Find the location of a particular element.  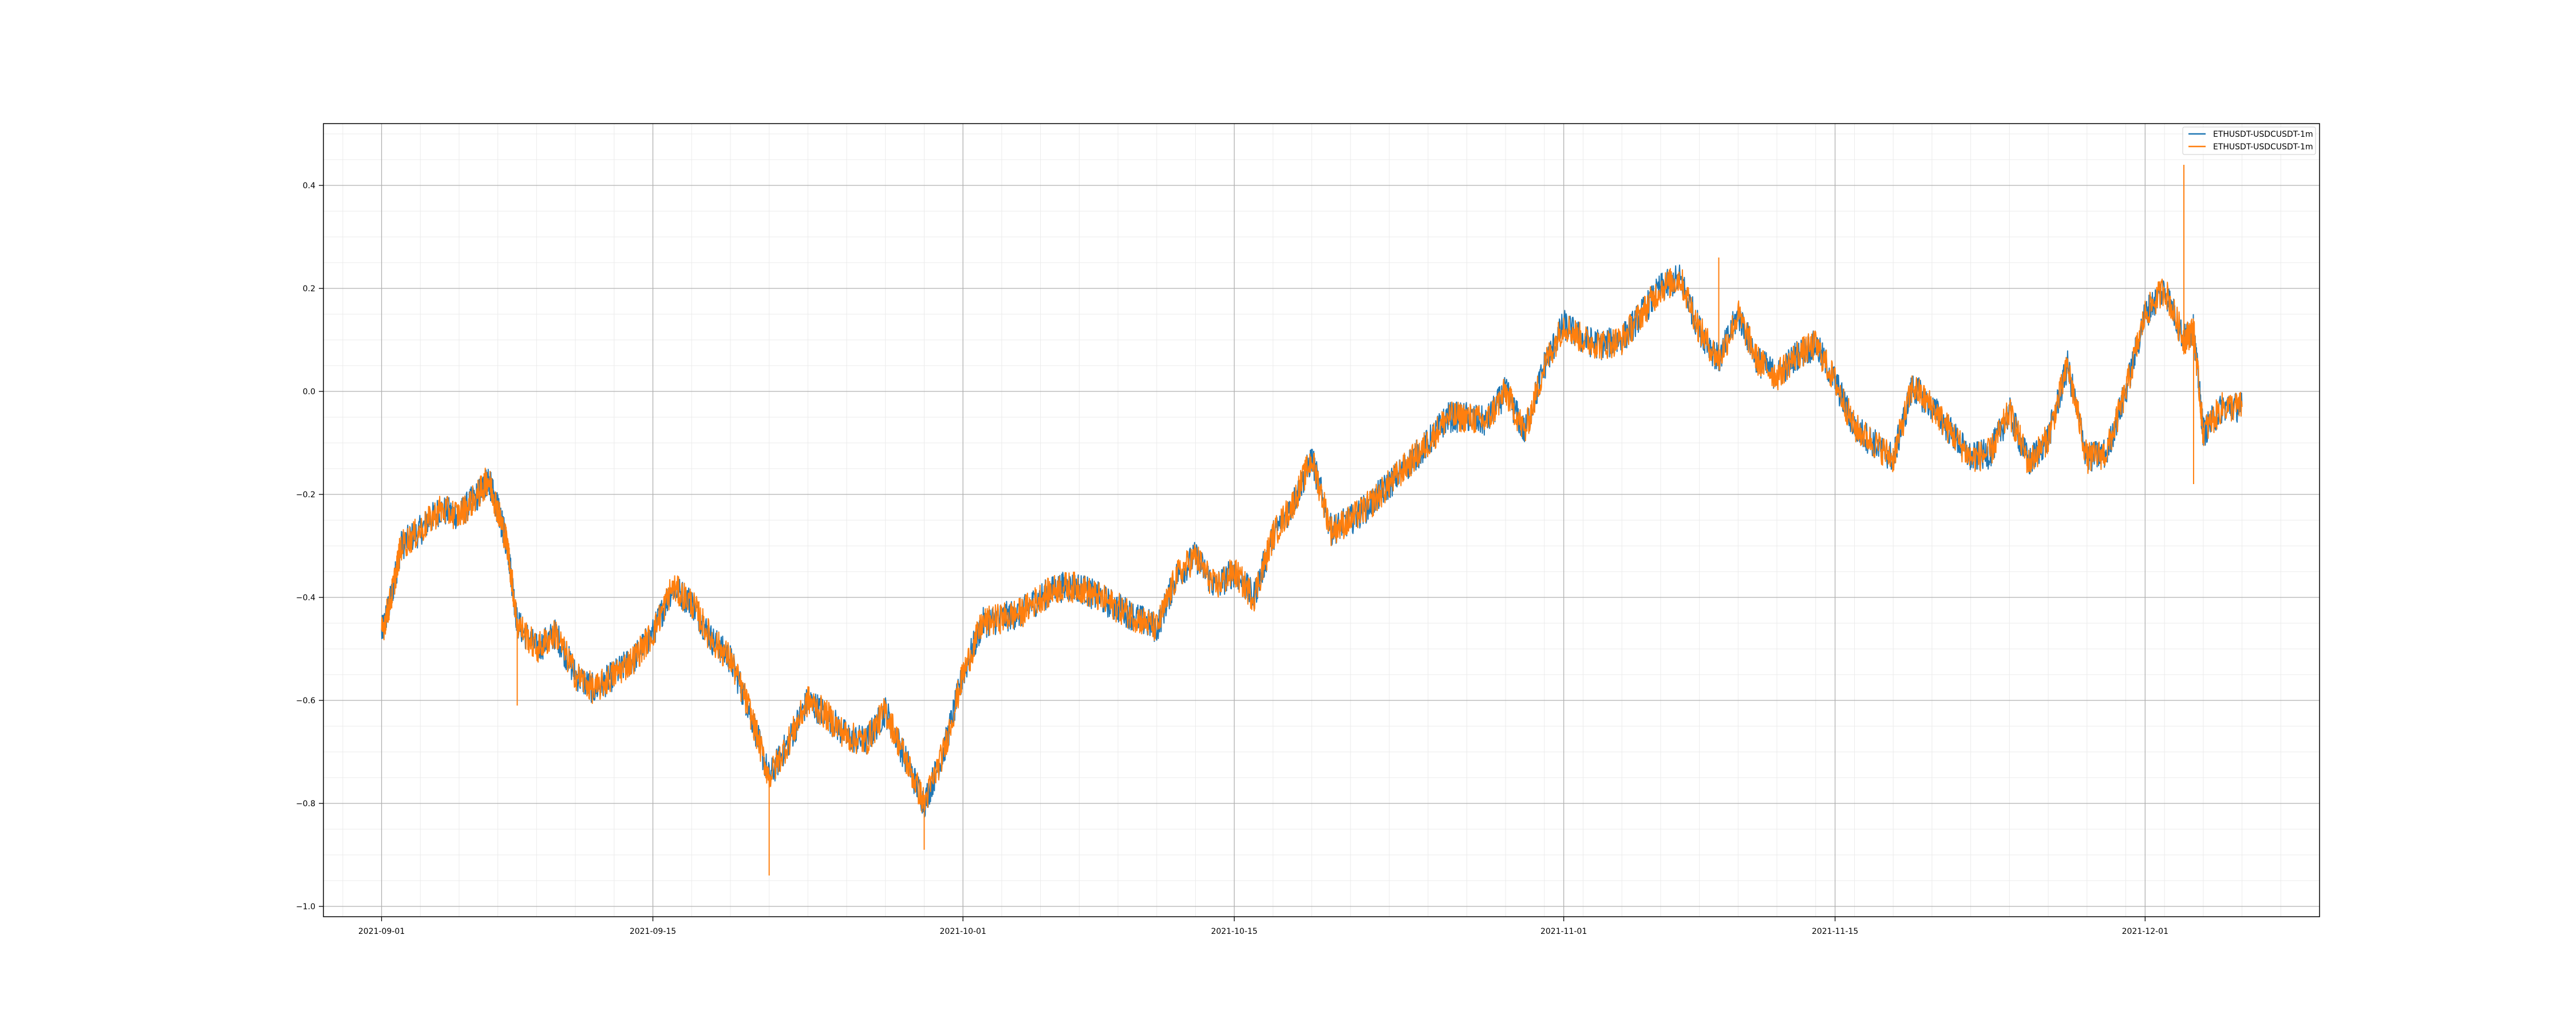

y-axis: −1.0 −0.8 −0.6 −0.4 −0.2 0.0 0.2 0.4 is located at coordinates (309, 546).